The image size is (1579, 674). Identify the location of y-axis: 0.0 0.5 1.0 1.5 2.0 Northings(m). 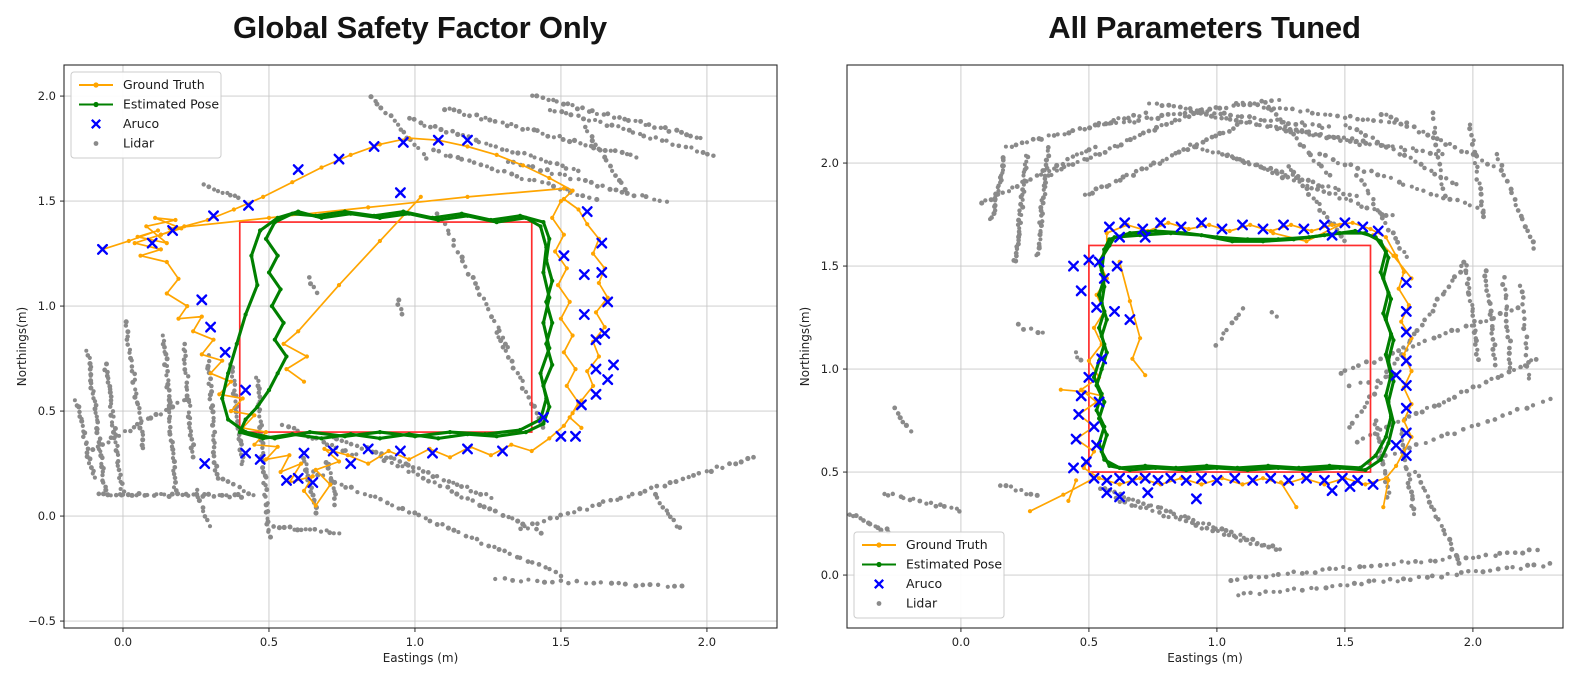
(822, 369).